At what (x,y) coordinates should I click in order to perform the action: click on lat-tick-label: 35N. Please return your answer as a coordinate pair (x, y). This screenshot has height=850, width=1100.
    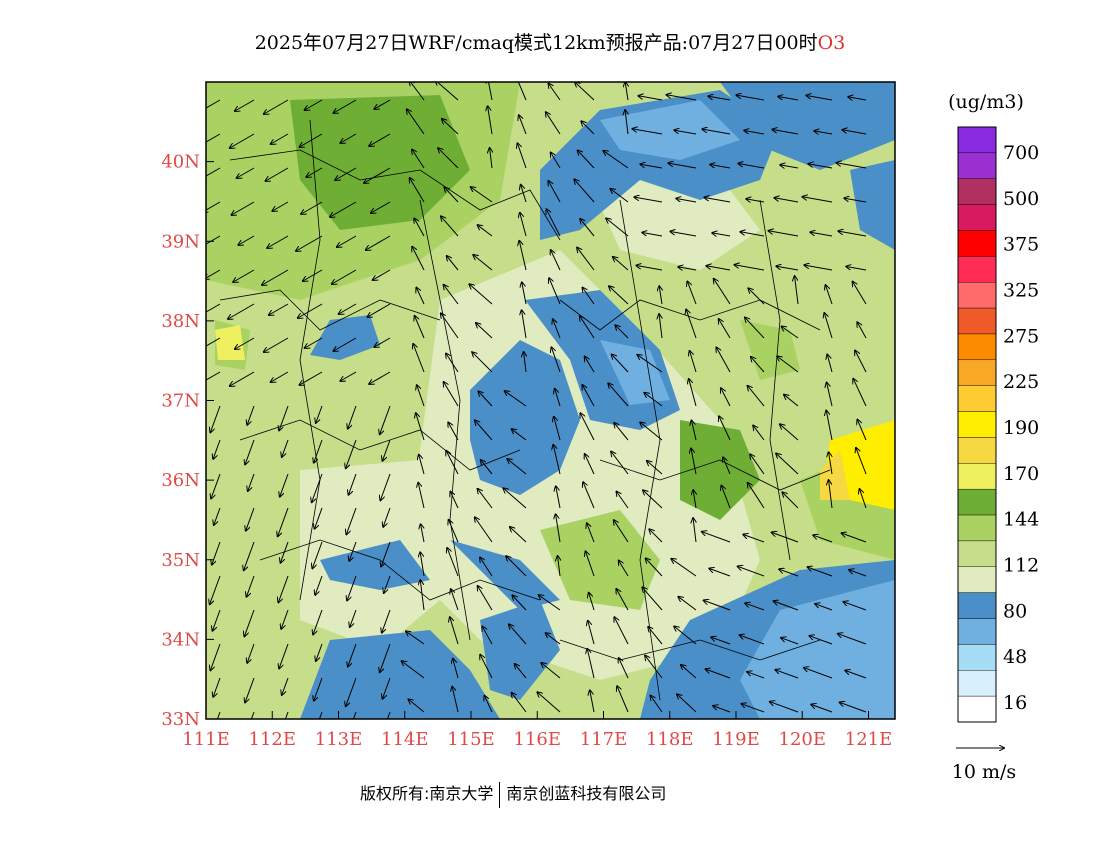
    Looking at the image, I should click on (180, 560).